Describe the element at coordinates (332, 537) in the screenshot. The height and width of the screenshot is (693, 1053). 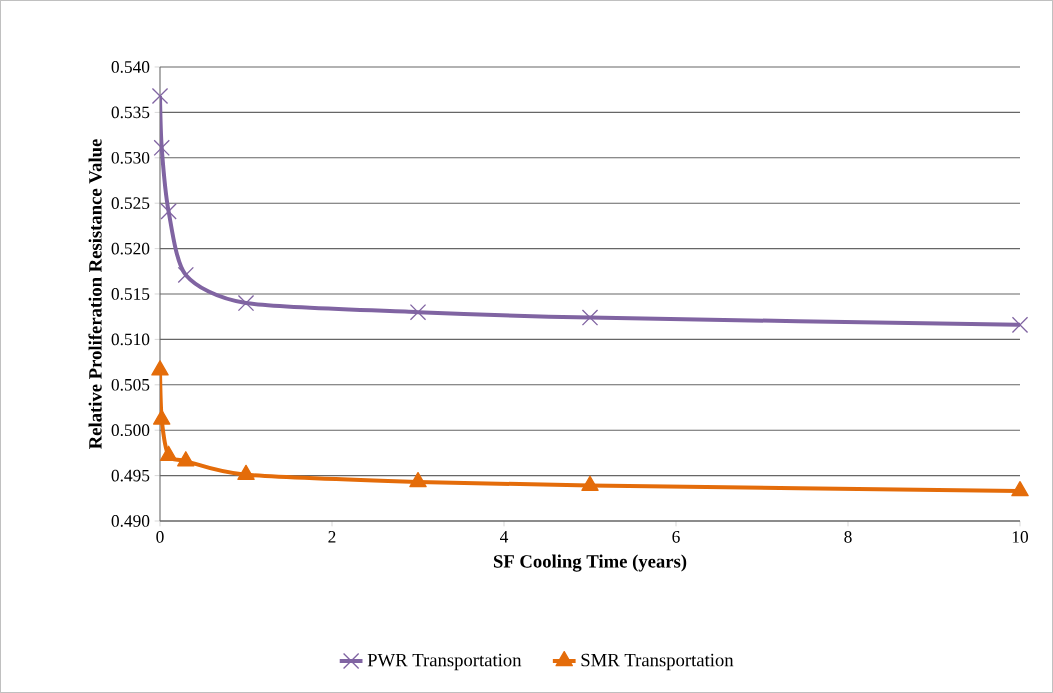
I see `x-tick-label: 2` at that location.